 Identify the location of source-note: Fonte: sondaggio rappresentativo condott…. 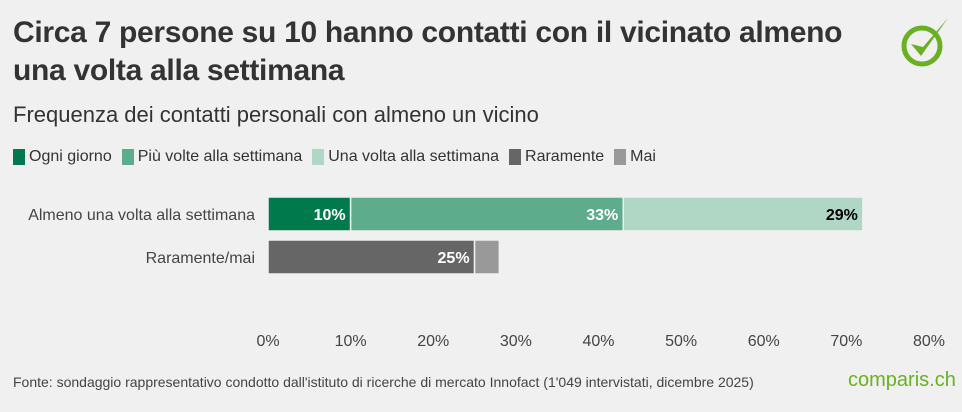
(383, 382).